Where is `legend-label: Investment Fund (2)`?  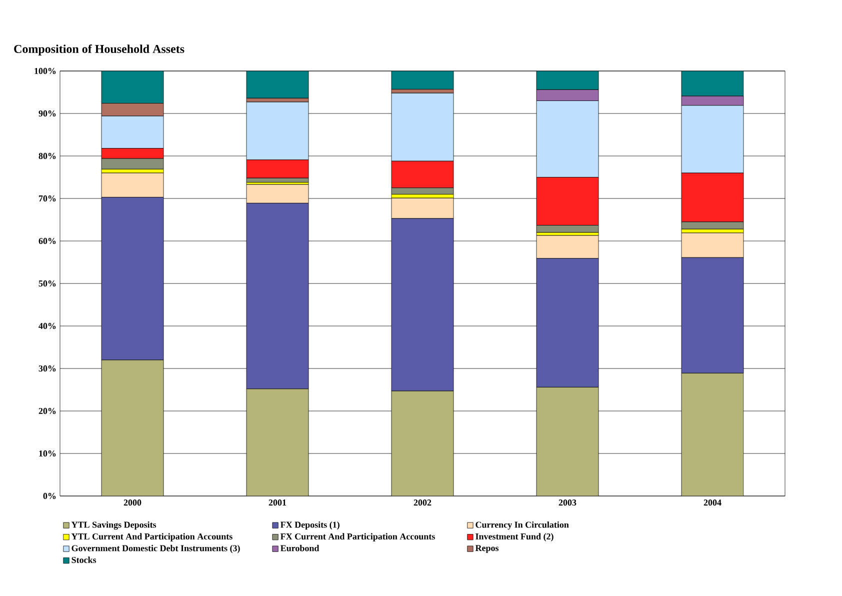 legend-label: Investment Fund (2) is located at coordinates (515, 537).